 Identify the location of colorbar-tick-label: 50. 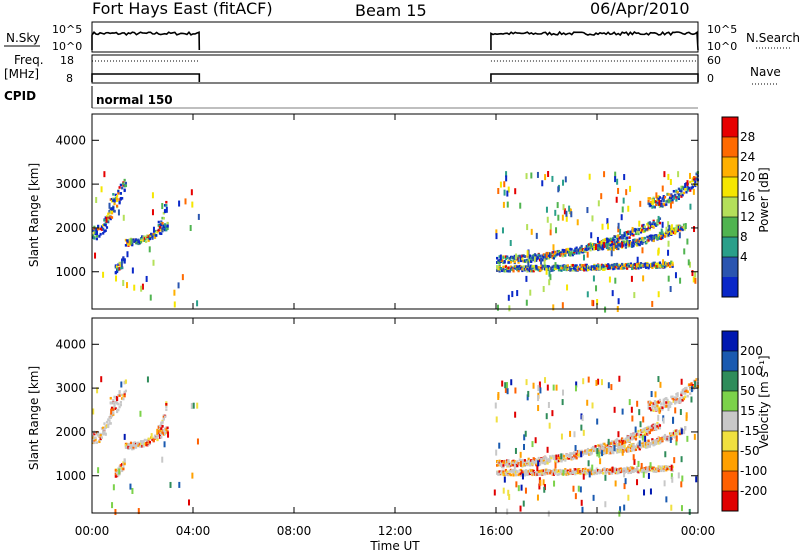
(747, 391).